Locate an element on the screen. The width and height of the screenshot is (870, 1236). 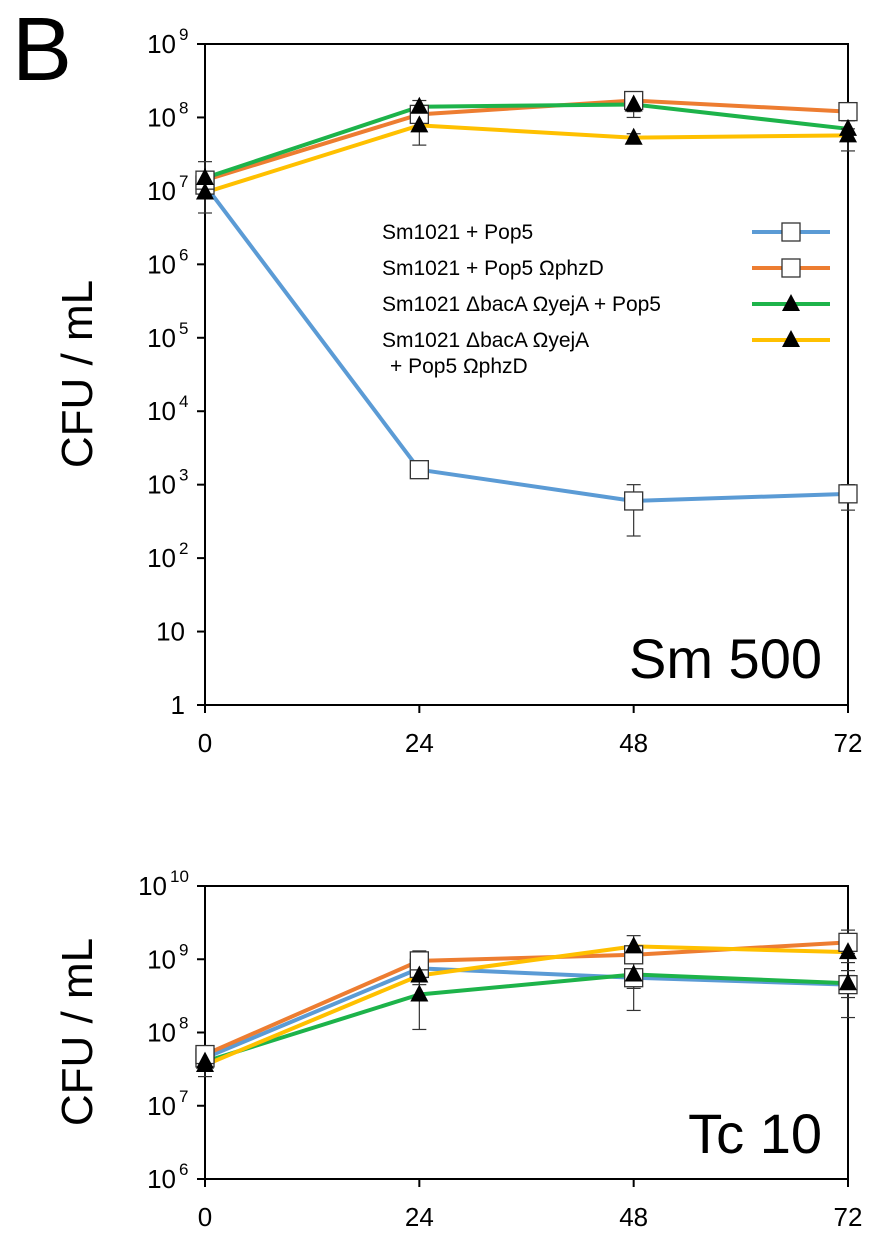
legend-label: Sm1021 + Pop5 is located at coordinates (457, 232).